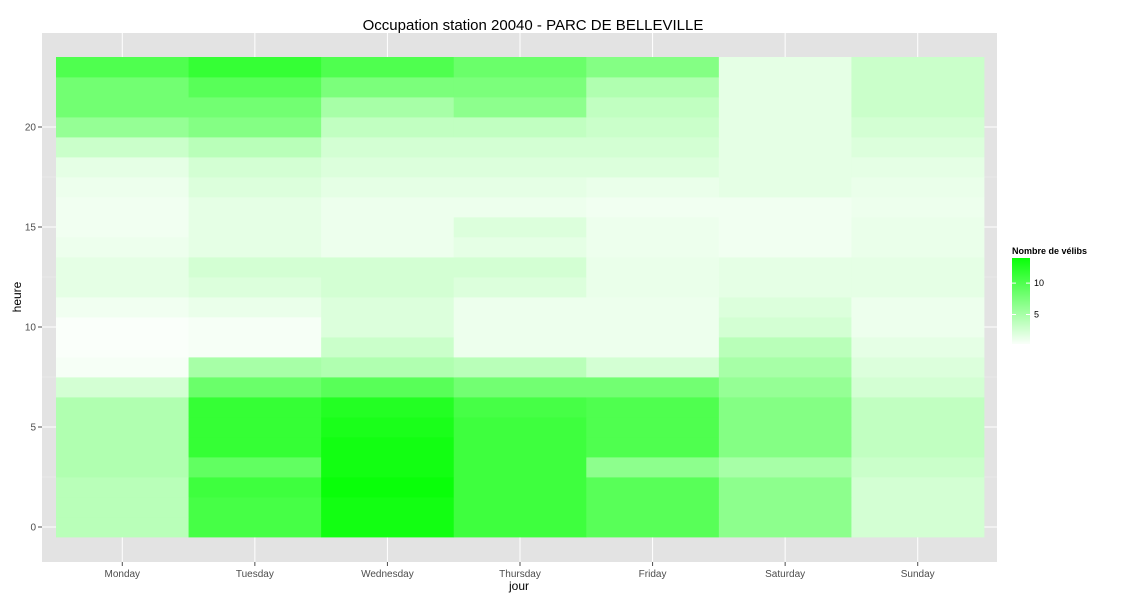 This screenshot has height=600, width=1125. Describe the element at coordinates (785, 574) in the screenshot. I see `x-tick-label: Saturday` at that location.